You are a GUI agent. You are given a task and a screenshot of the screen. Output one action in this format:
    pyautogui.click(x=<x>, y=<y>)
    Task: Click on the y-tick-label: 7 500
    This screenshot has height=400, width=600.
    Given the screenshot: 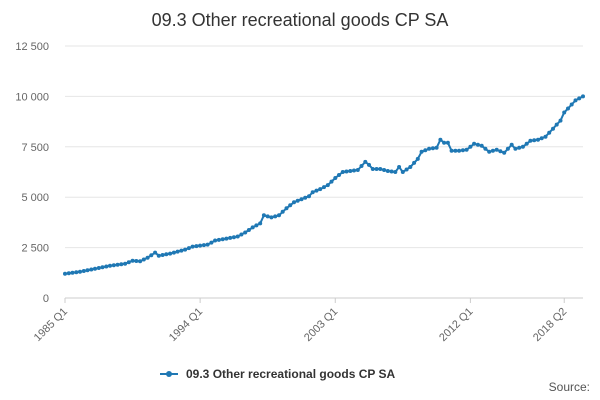 What is the action you would take?
    pyautogui.click(x=35, y=148)
    